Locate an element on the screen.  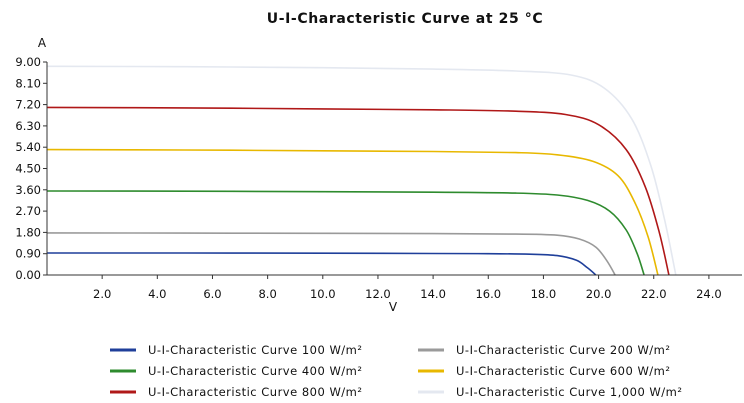
legend-label-4: U-I-Characteristic Curve 600 W/m² is located at coordinates (563, 371).